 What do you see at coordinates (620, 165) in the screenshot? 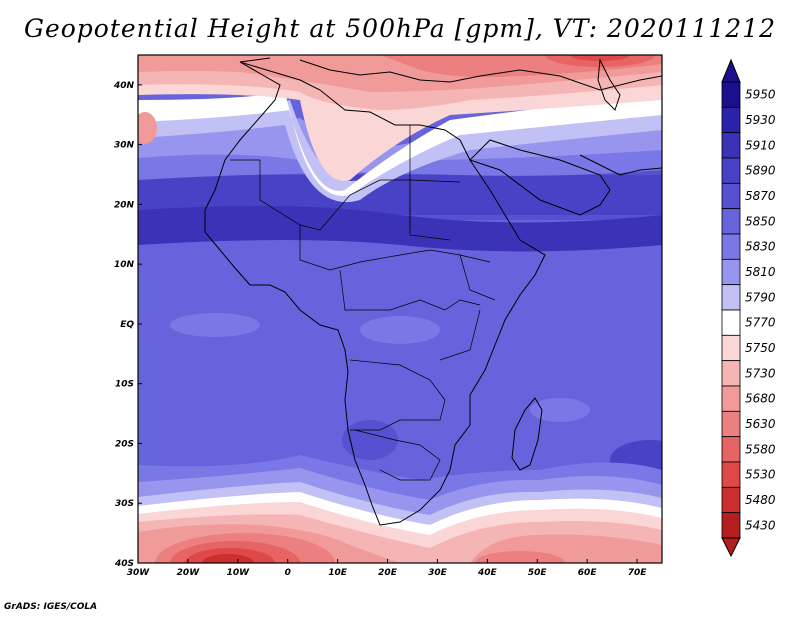
I see `persian-gulf-coastline` at bounding box center [620, 165].